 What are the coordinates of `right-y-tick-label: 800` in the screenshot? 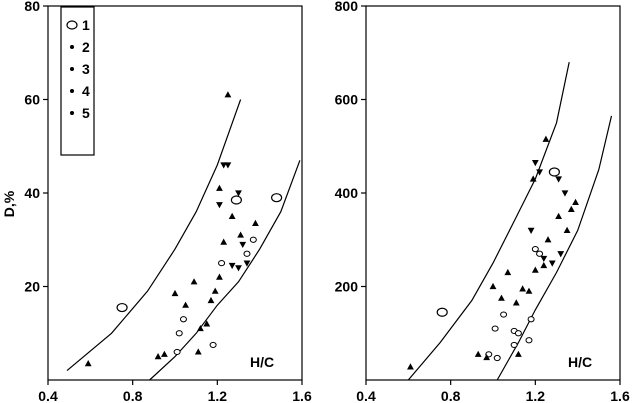 It's located at (347, 7).